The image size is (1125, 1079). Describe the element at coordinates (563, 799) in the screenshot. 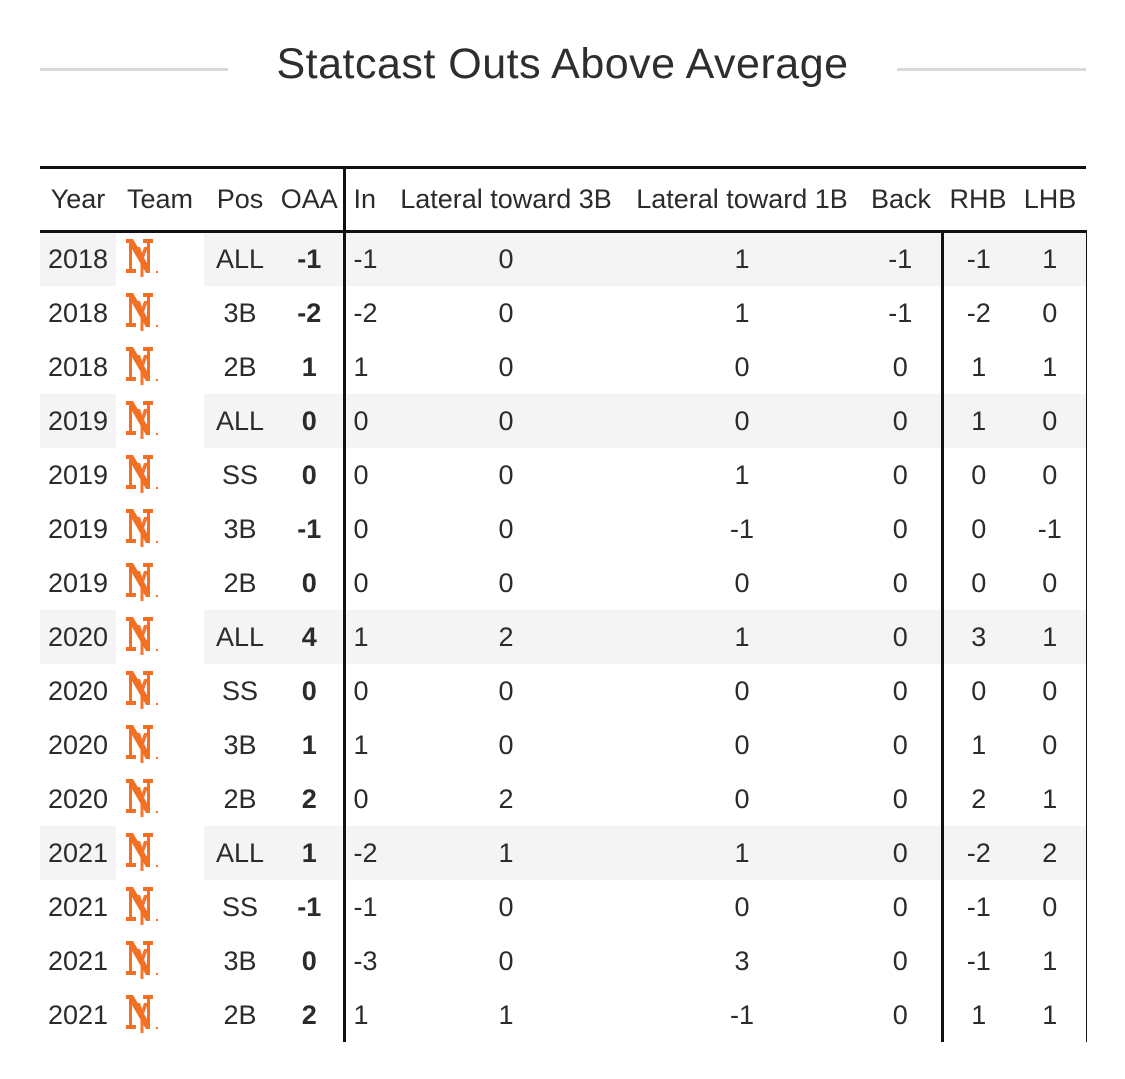

I see `table-row: 2020 2B 2 0 2 0 0 2 1` at that location.